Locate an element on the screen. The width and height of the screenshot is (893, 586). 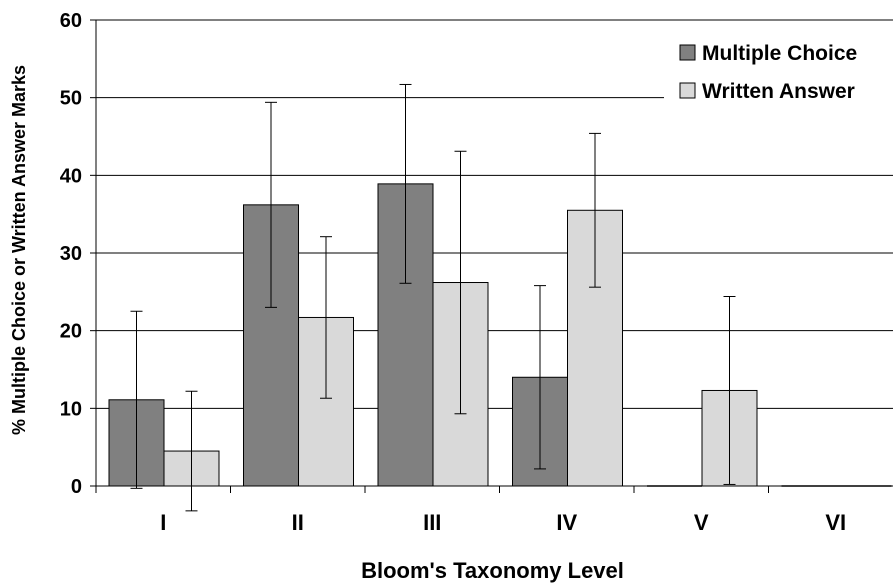
x-axis-title: Bloom's Taxonomy Level is located at coordinates (492, 570).